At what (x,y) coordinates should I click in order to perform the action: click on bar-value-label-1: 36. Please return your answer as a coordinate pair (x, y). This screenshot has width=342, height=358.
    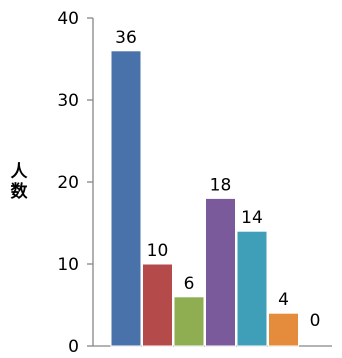
    Looking at the image, I should click on (126, 38).